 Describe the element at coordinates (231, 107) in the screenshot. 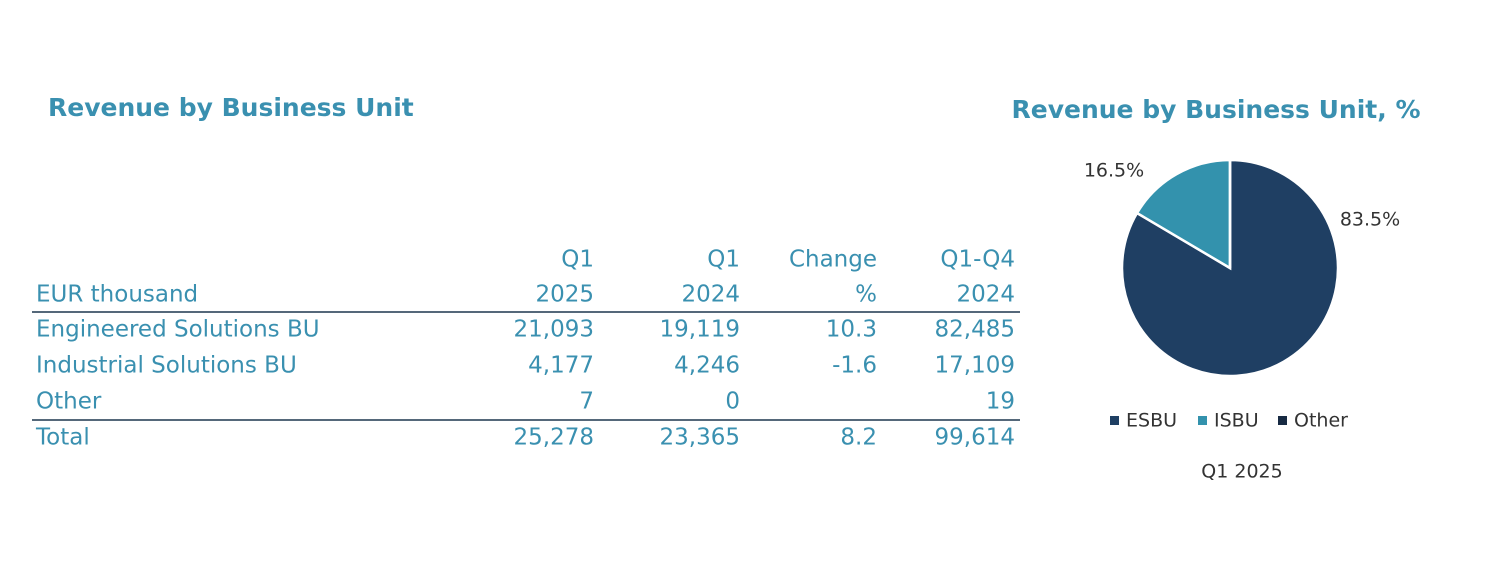

I see `table-title: Revenue by Business Unit` at that location.